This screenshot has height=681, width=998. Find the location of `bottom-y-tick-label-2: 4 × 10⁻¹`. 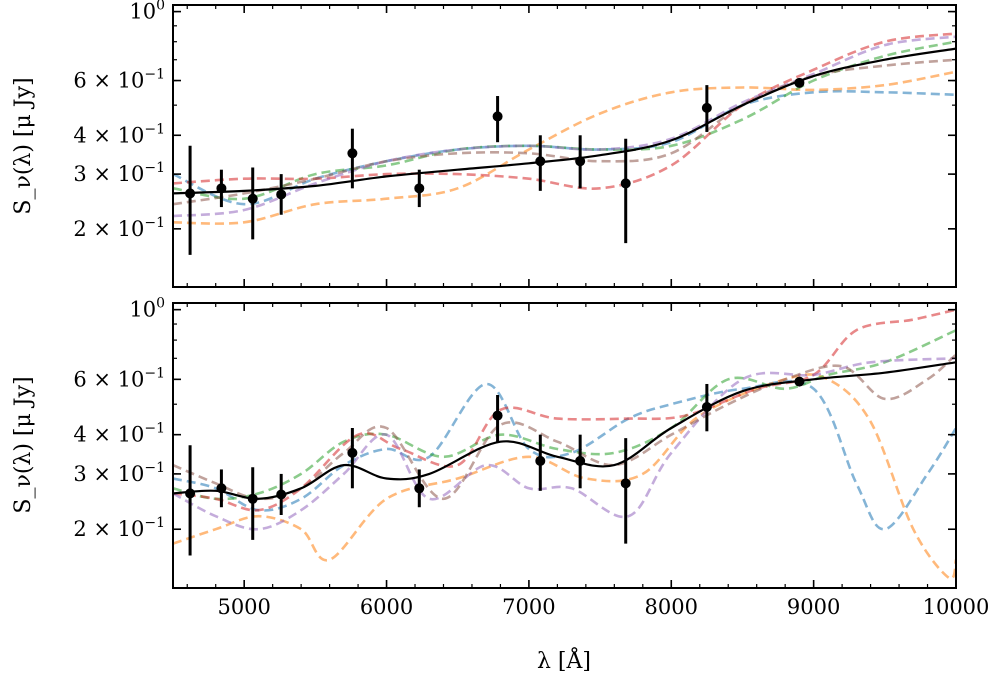

bottom-y-tick-label-2: 4 × 10⁻¹ is located at coordinates (119, 434).